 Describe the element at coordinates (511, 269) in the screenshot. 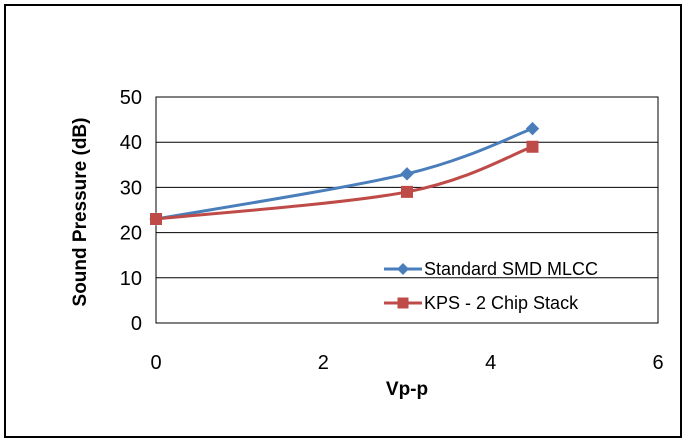

I see `legend-label: Standard SMD MLCC` at that location.